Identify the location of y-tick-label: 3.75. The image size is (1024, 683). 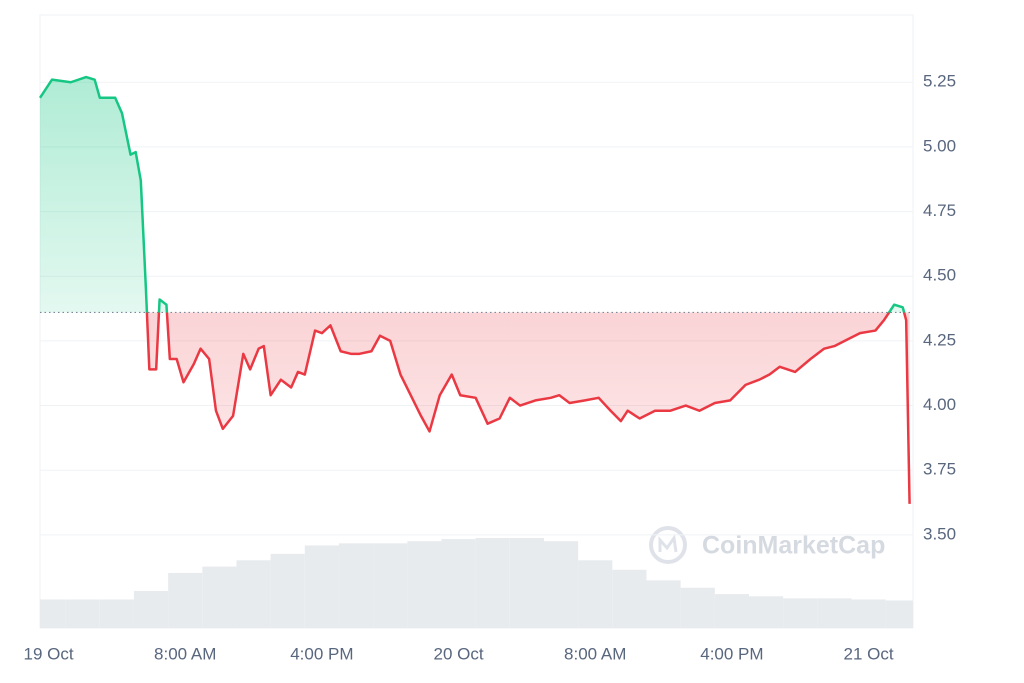
(939, 469).